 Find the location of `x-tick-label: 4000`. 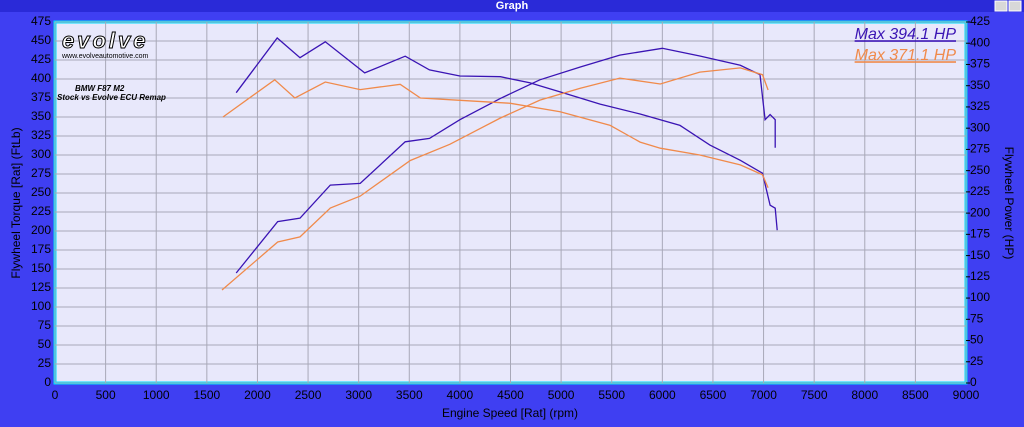

x-tick-label: 4000 is located at coordinates (460, 395).